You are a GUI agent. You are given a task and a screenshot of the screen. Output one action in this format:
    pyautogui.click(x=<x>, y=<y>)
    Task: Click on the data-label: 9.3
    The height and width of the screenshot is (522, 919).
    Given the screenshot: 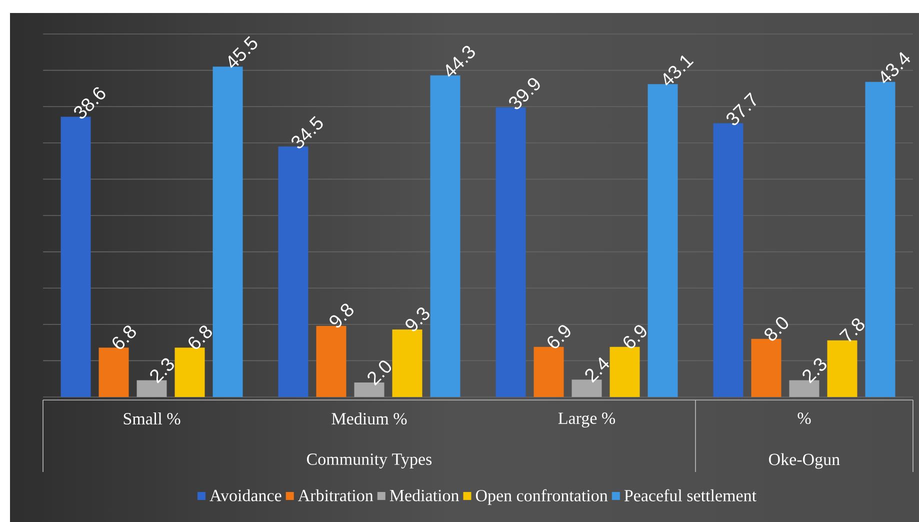 What is the action you would take?
    pyautogui.click(x=418, y=319)
    